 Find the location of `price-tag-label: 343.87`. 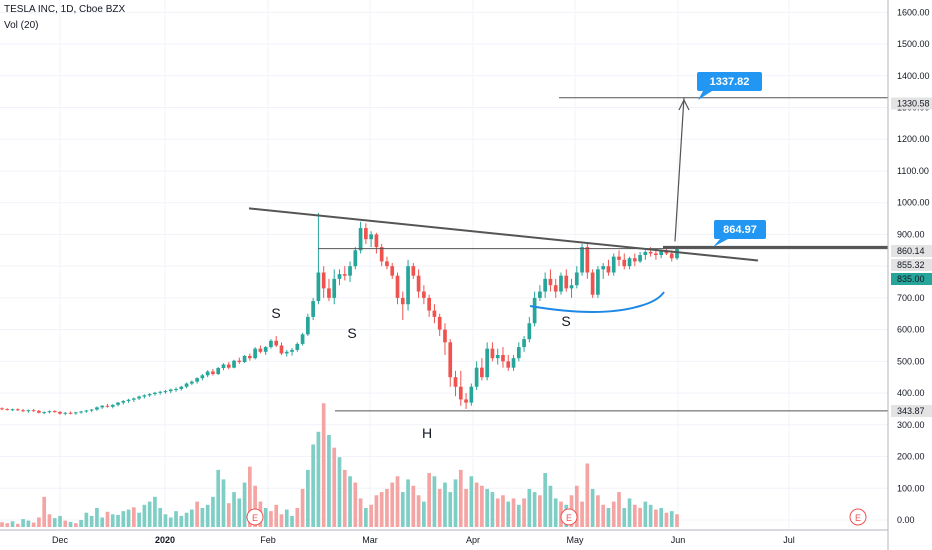

price-tag-label: 343.87 is located at coordinates (911, 411).